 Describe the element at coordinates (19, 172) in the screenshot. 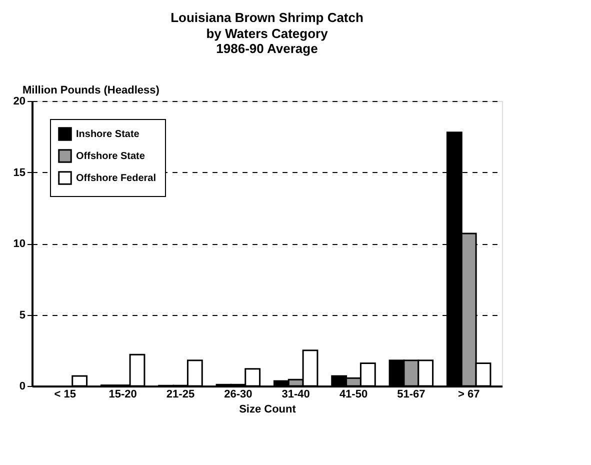

I see `y-tick-label: 15` at that location.